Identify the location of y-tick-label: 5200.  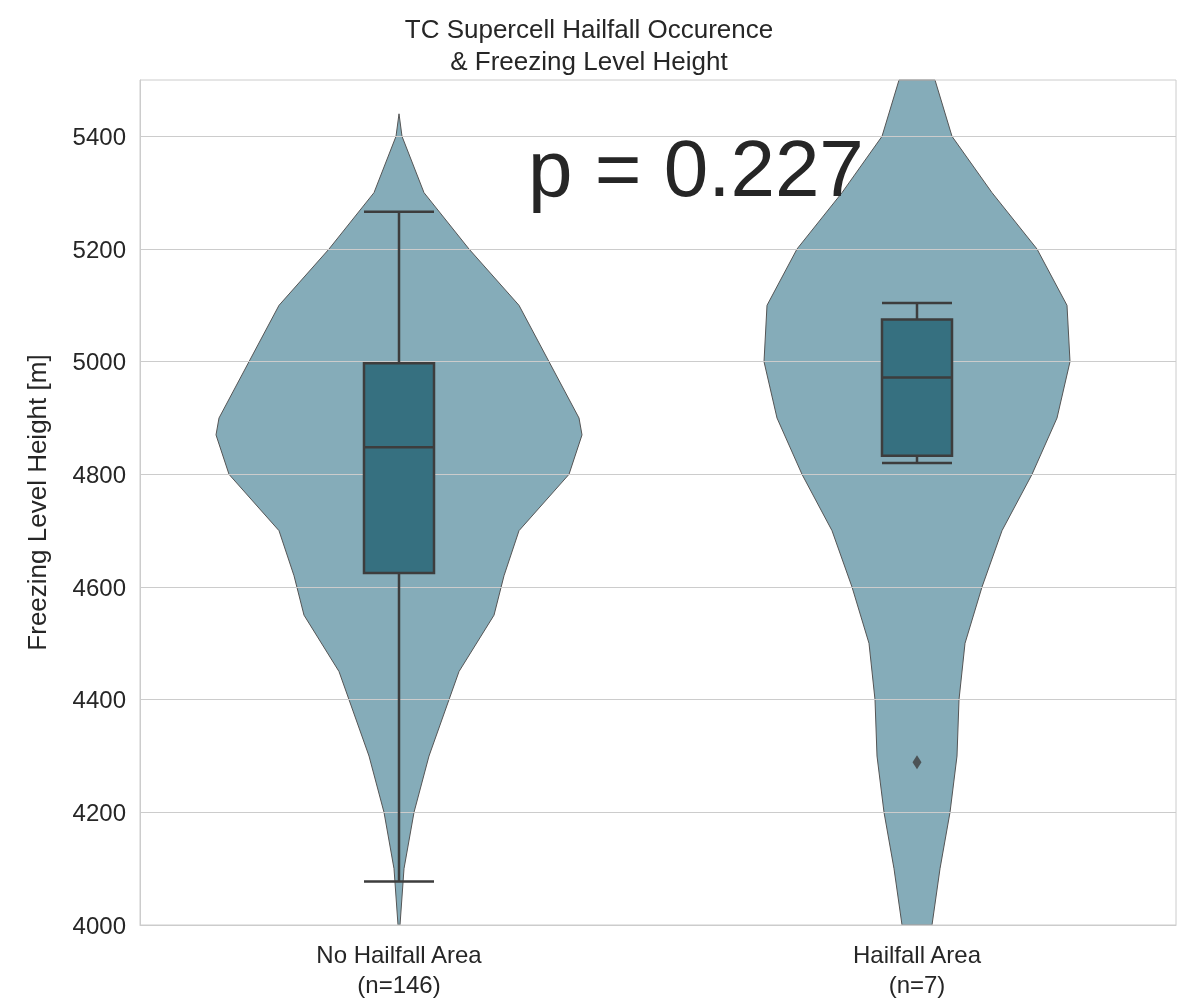
(99, 249).